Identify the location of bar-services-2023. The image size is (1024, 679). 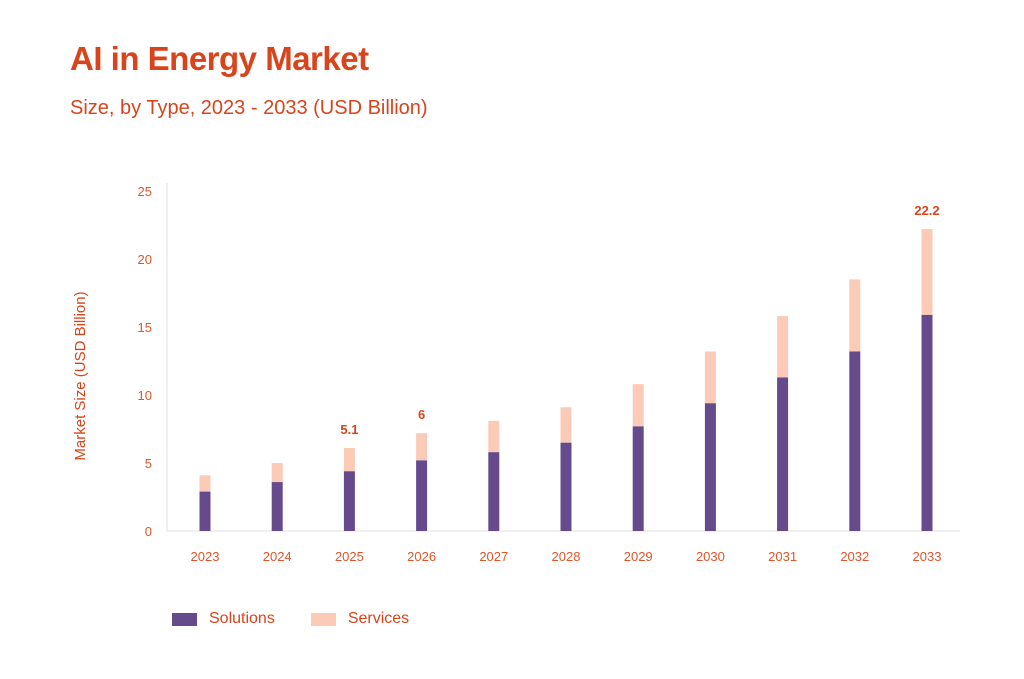
(205, 483).